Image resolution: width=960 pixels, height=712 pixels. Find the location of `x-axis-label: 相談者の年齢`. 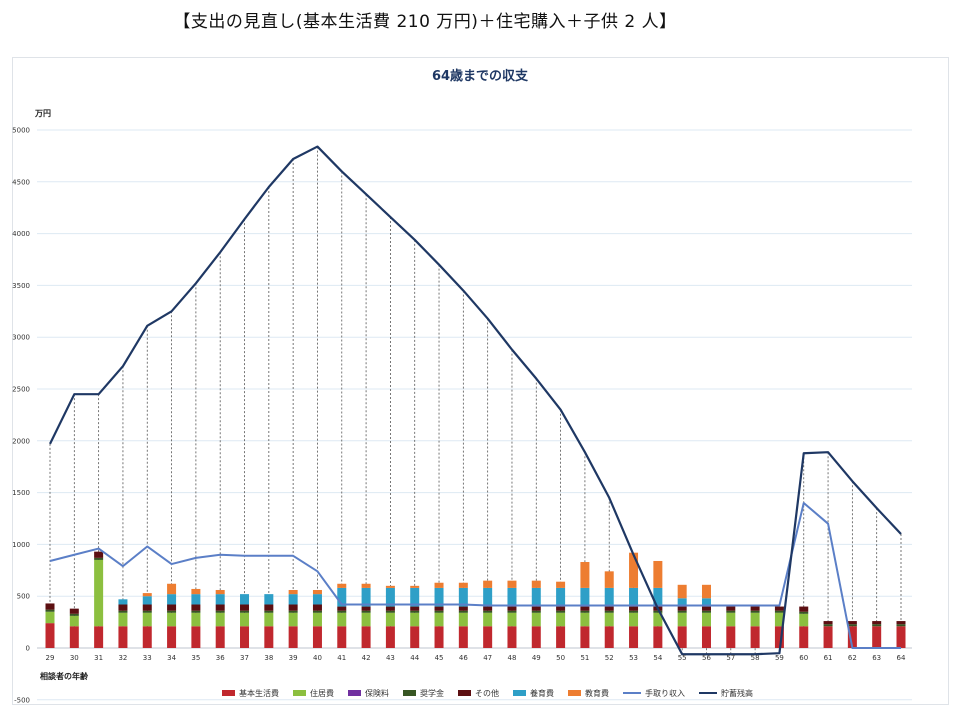

x-axis-label: 相談者の年齢 is located at coordinates (64, 676).